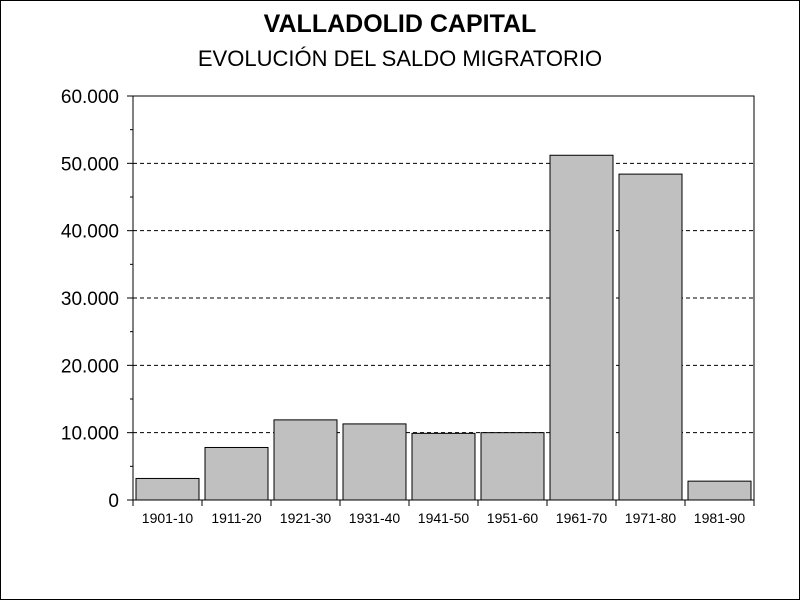 This screenshot has height=600, width=800. I want to click on x-tick-label: 1901-10, so click(168, 518).